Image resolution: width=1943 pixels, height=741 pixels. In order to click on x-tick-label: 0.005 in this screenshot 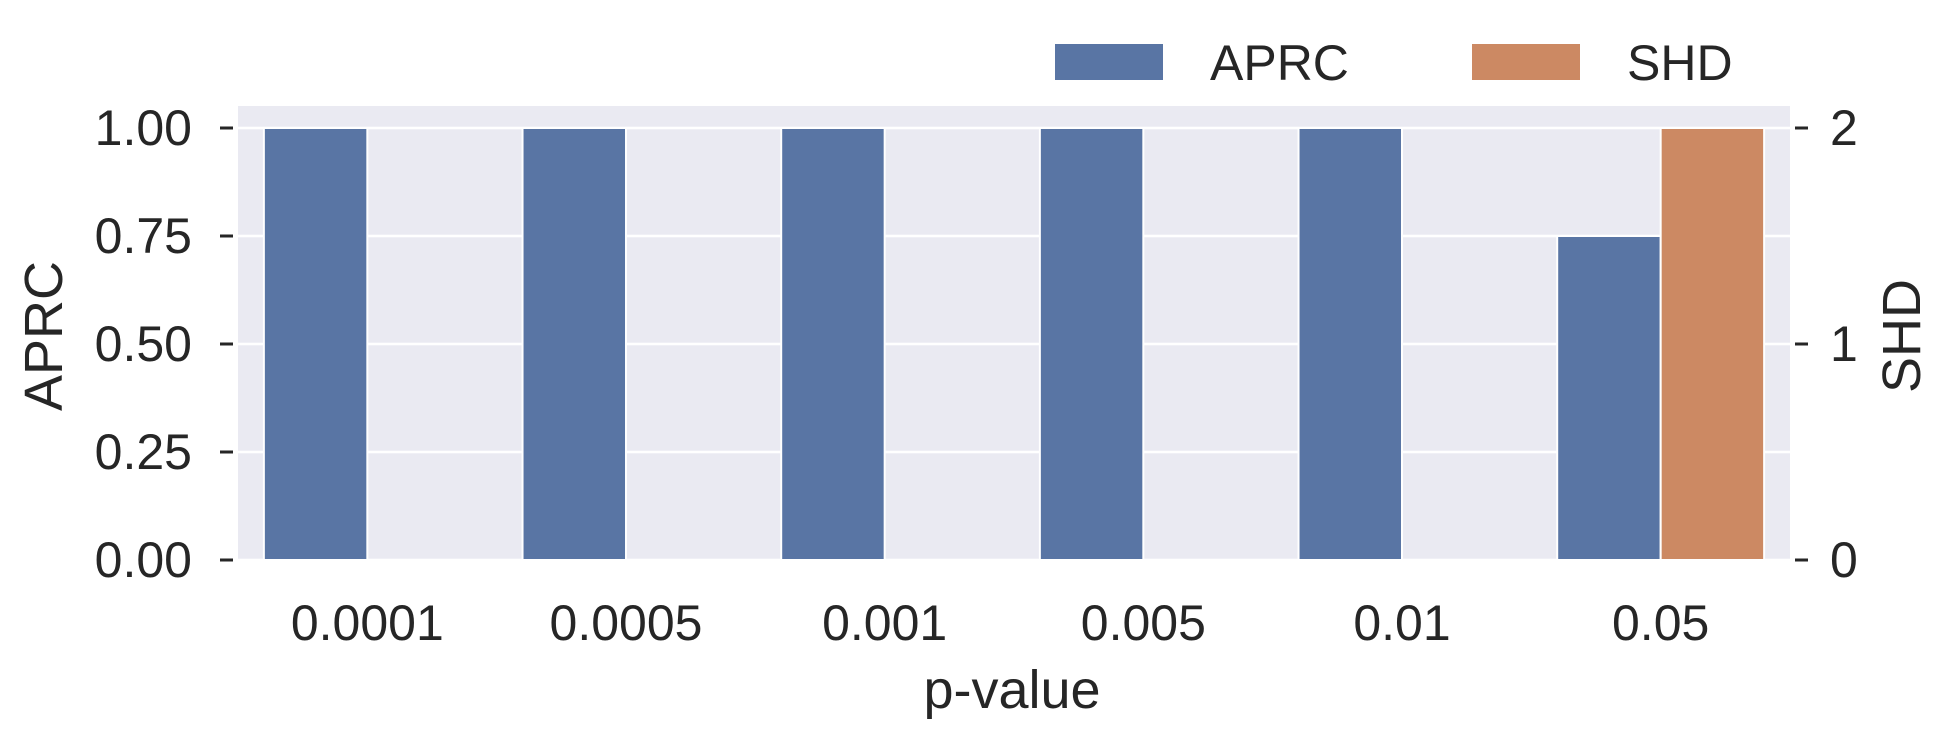, I will do `click(1143, 623)`.